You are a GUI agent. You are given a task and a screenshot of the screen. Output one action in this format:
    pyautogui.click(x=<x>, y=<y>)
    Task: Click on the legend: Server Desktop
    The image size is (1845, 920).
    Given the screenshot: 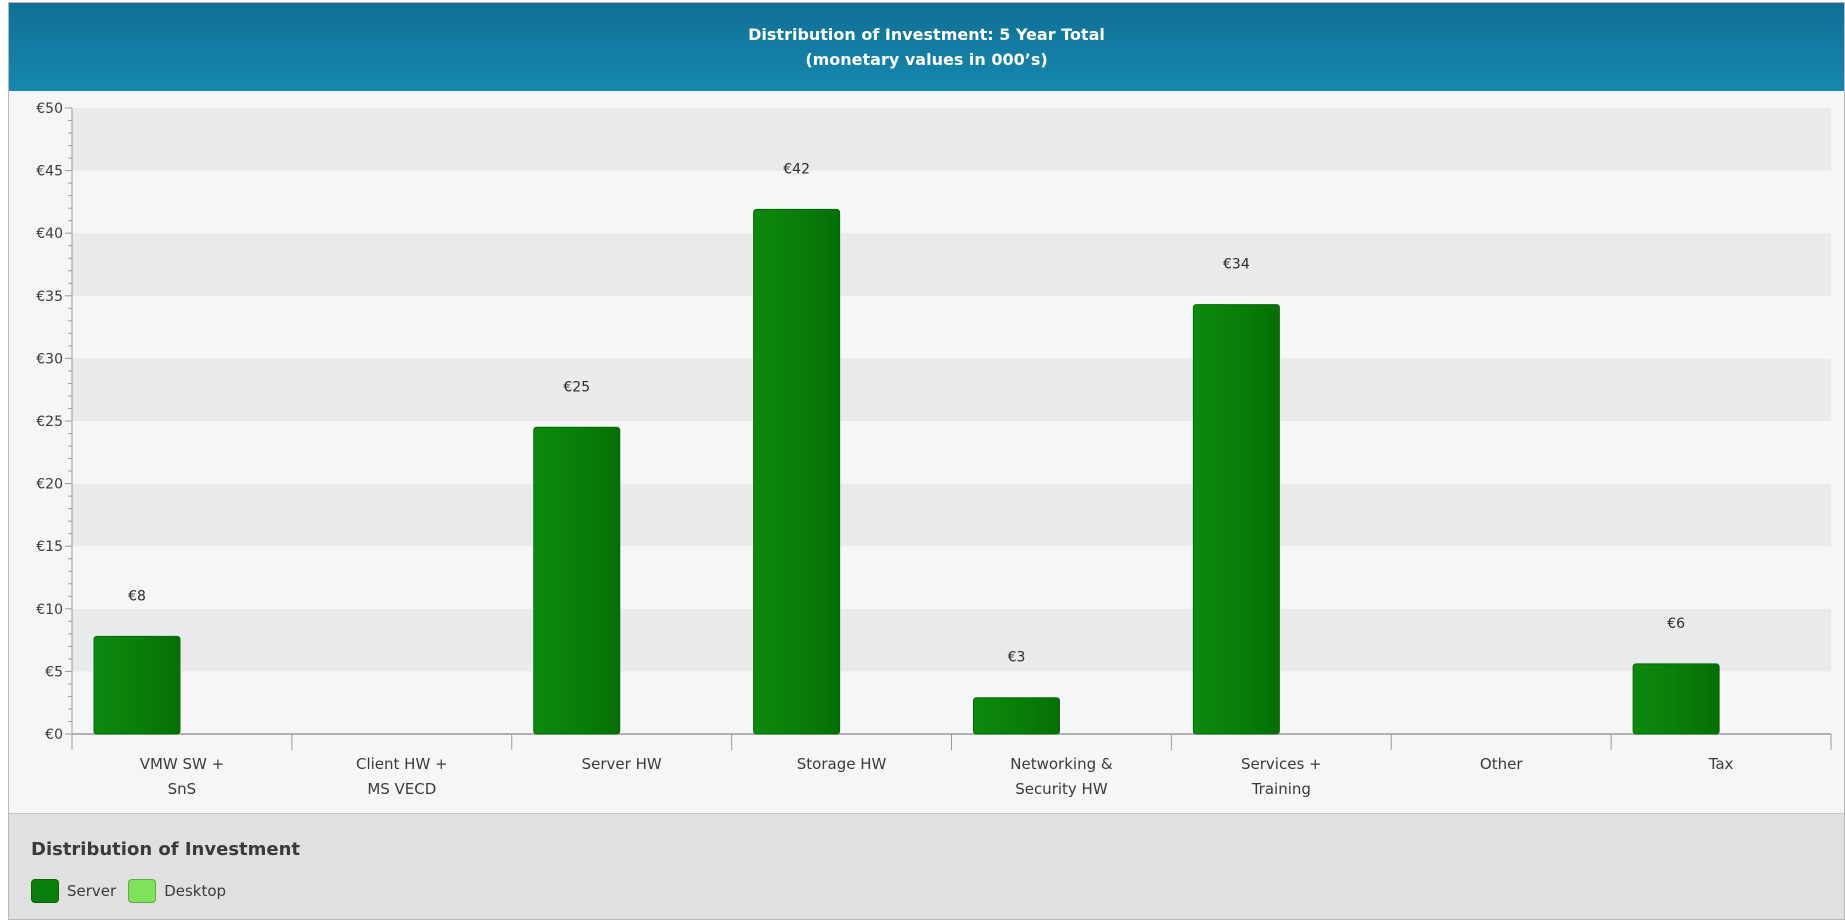 What is the action you would take?
    pyautogui.click(x=134, y=891)
    